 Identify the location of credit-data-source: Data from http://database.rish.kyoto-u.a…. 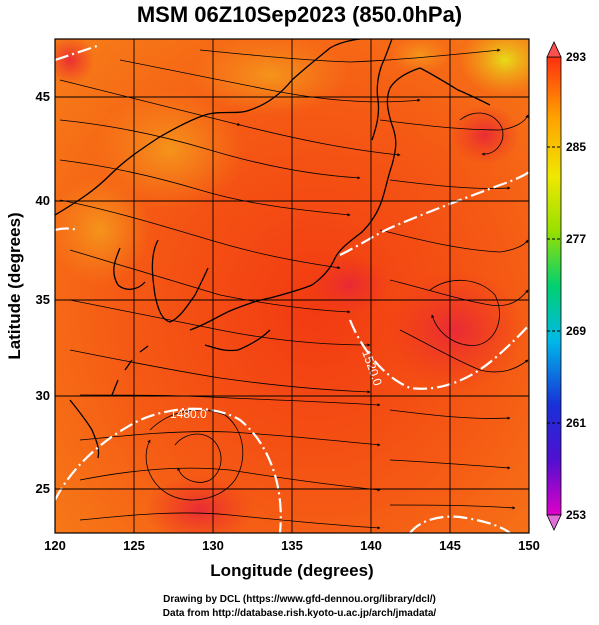
(299, 613).